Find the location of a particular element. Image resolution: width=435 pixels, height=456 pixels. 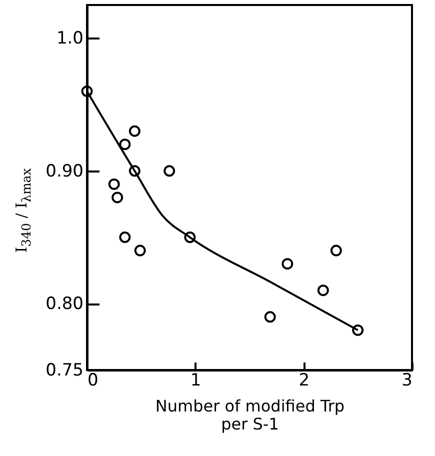

y-tick-label: 1.0 is located at coordinates (70, 38).